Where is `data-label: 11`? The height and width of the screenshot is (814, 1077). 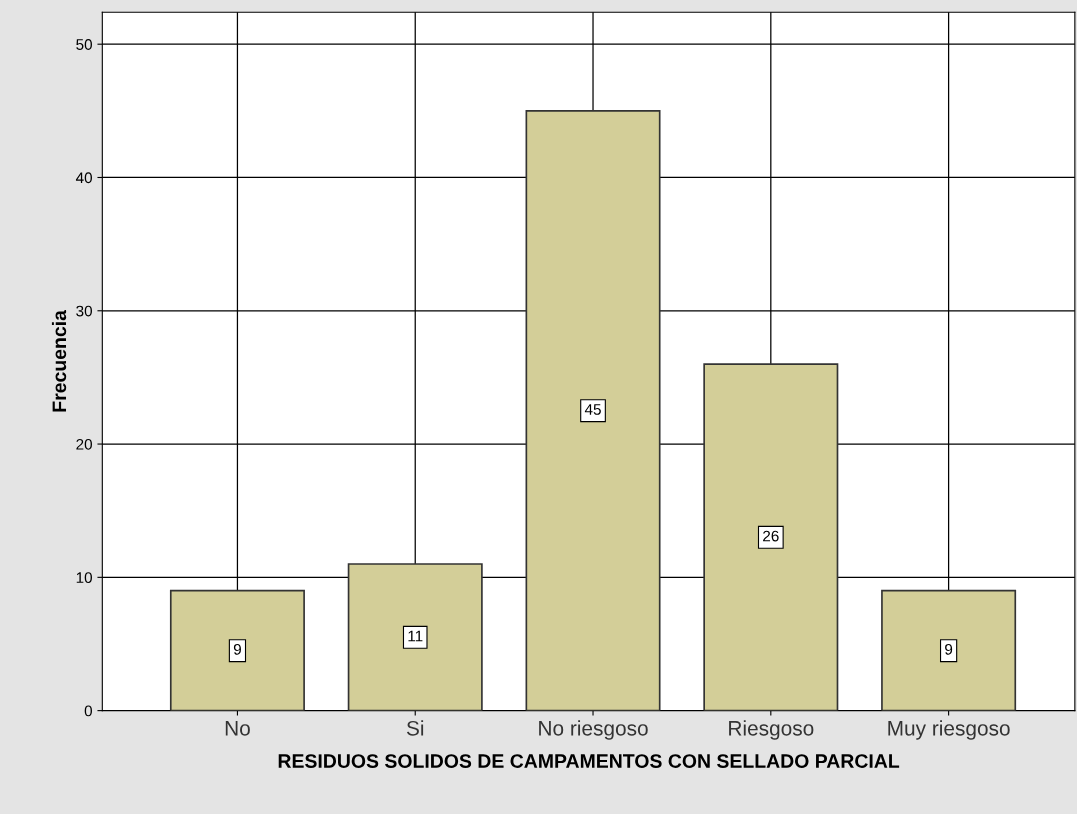 data-label: 11 is located at coordinates (415, 636).